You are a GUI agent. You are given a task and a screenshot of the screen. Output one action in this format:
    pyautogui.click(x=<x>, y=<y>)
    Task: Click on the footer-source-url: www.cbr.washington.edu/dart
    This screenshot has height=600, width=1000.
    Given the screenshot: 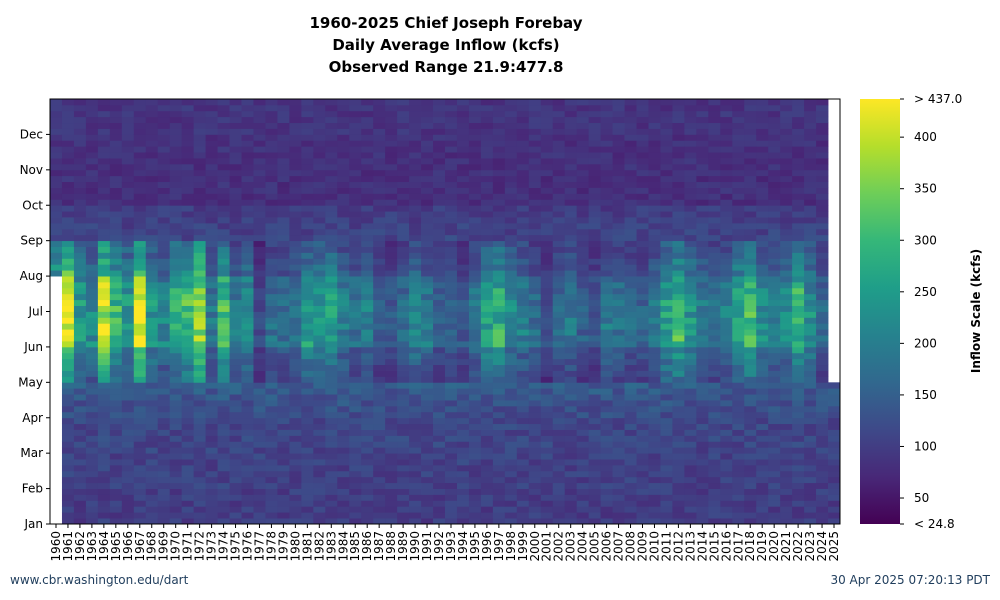 What is the action you would take?
    pyautogui.click(x=99, y=580)
    